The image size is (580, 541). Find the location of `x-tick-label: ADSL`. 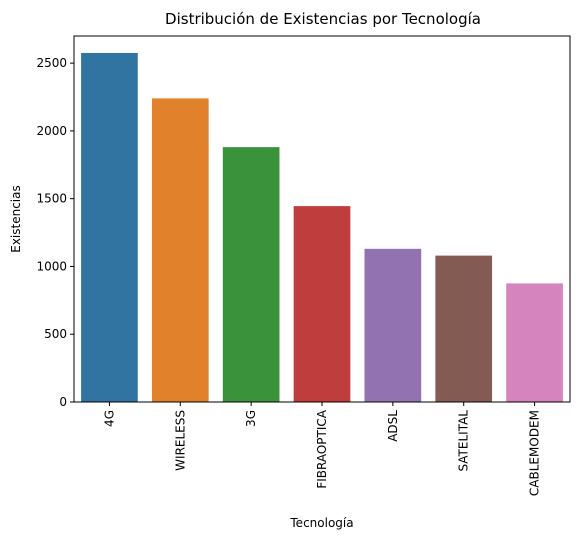

x-tick-label: ADSL is located at coordinates (393, 426).